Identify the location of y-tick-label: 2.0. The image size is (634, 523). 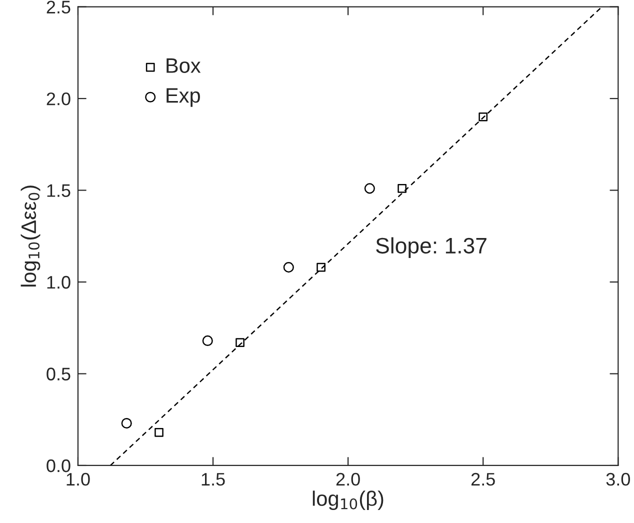
(58, 99).